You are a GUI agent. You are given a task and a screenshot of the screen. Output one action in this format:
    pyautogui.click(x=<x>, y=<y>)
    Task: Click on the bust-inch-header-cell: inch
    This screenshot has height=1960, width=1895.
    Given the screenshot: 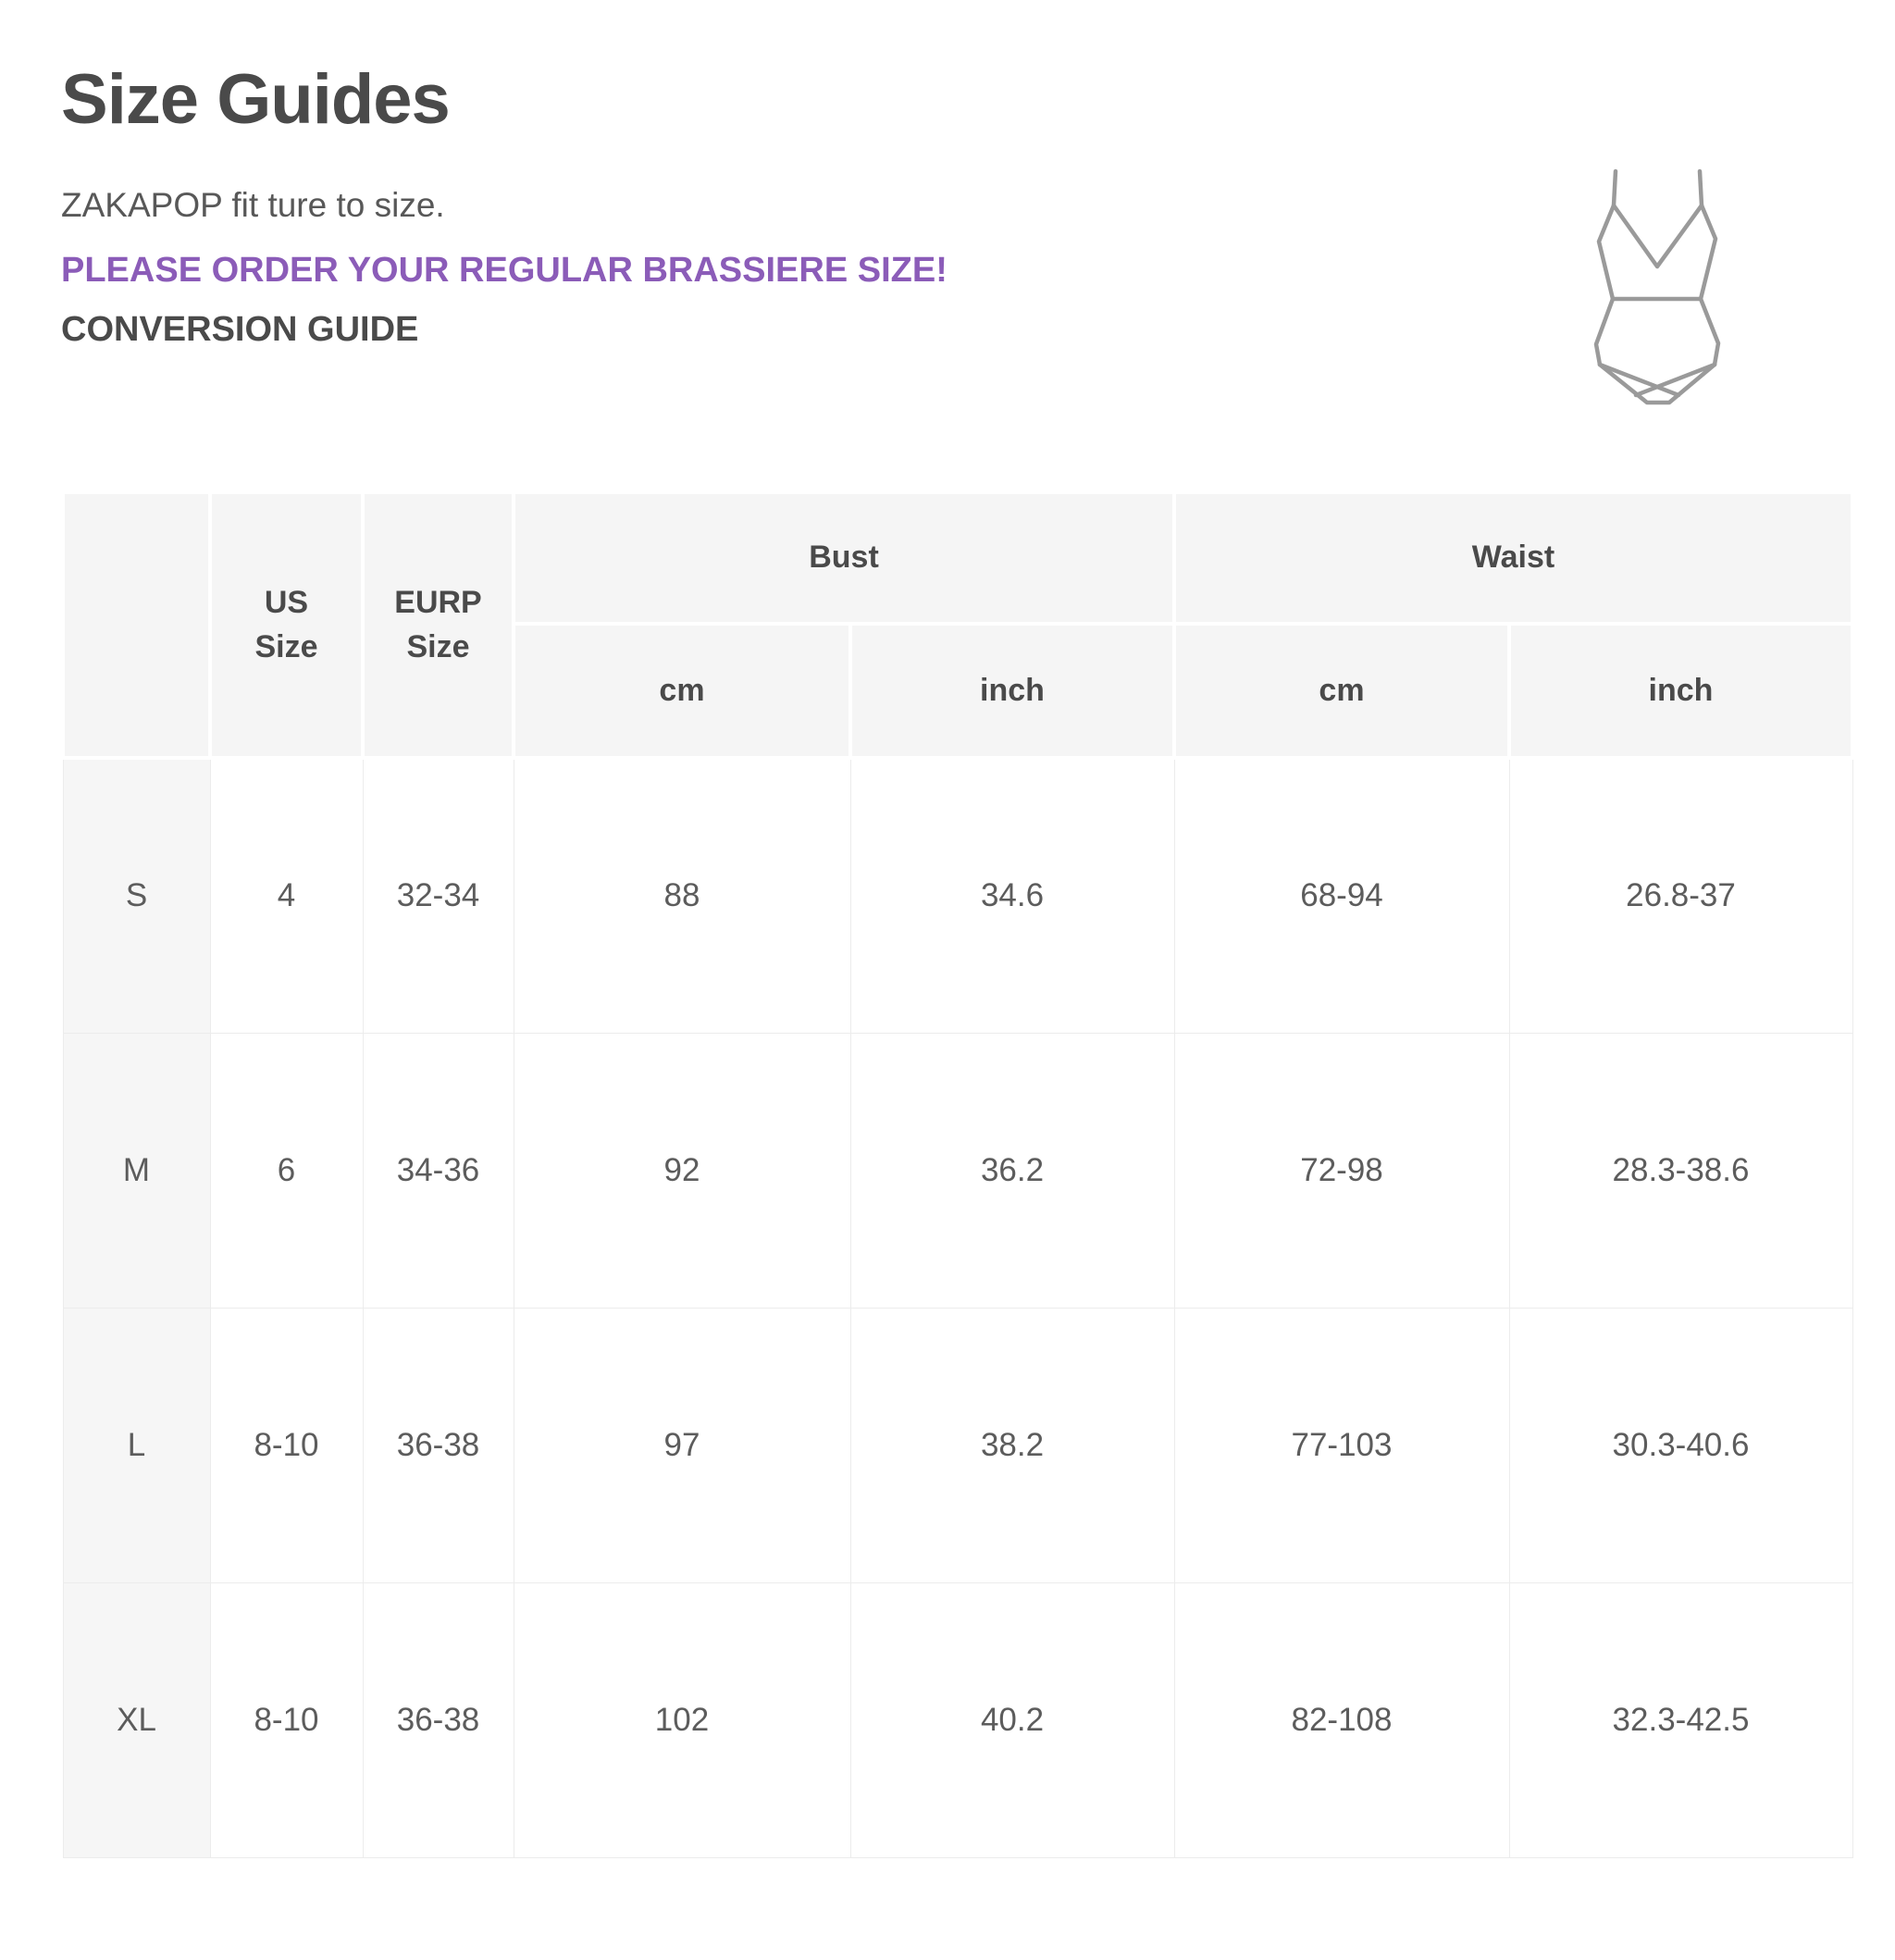 What is the action you would take?
    pyautogui.click(x=1012, y=691)
    